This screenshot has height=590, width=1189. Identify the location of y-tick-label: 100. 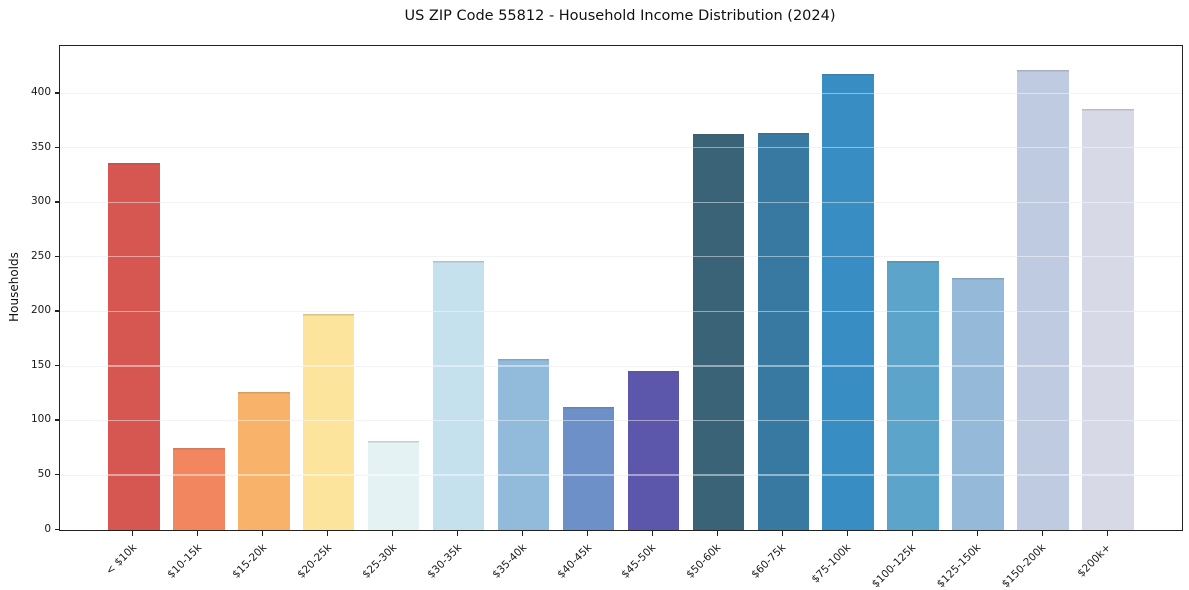
(40, 419).